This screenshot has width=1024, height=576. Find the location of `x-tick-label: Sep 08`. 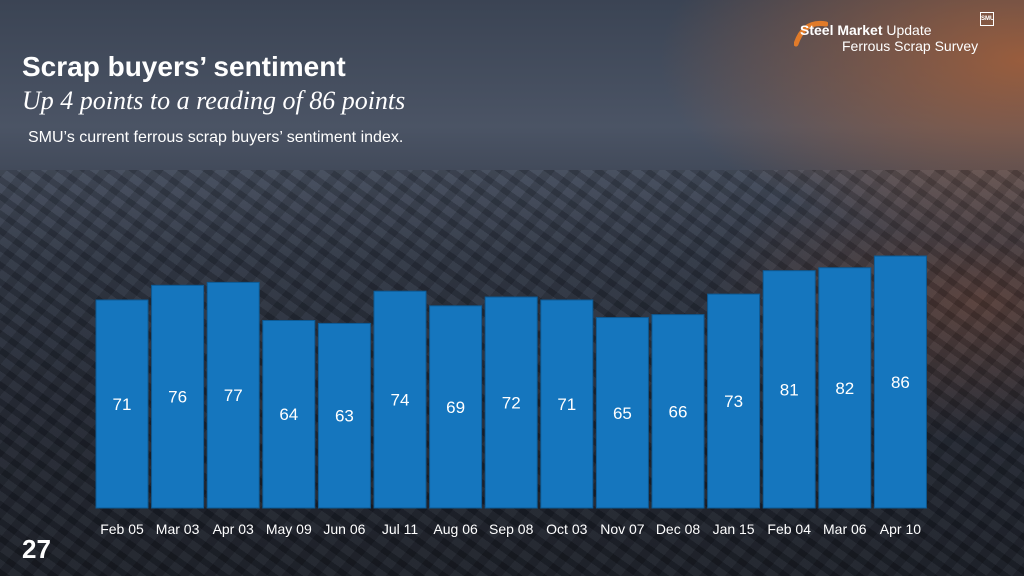

x-tick-label: Sep 08 is located at coordinates (511, 529).